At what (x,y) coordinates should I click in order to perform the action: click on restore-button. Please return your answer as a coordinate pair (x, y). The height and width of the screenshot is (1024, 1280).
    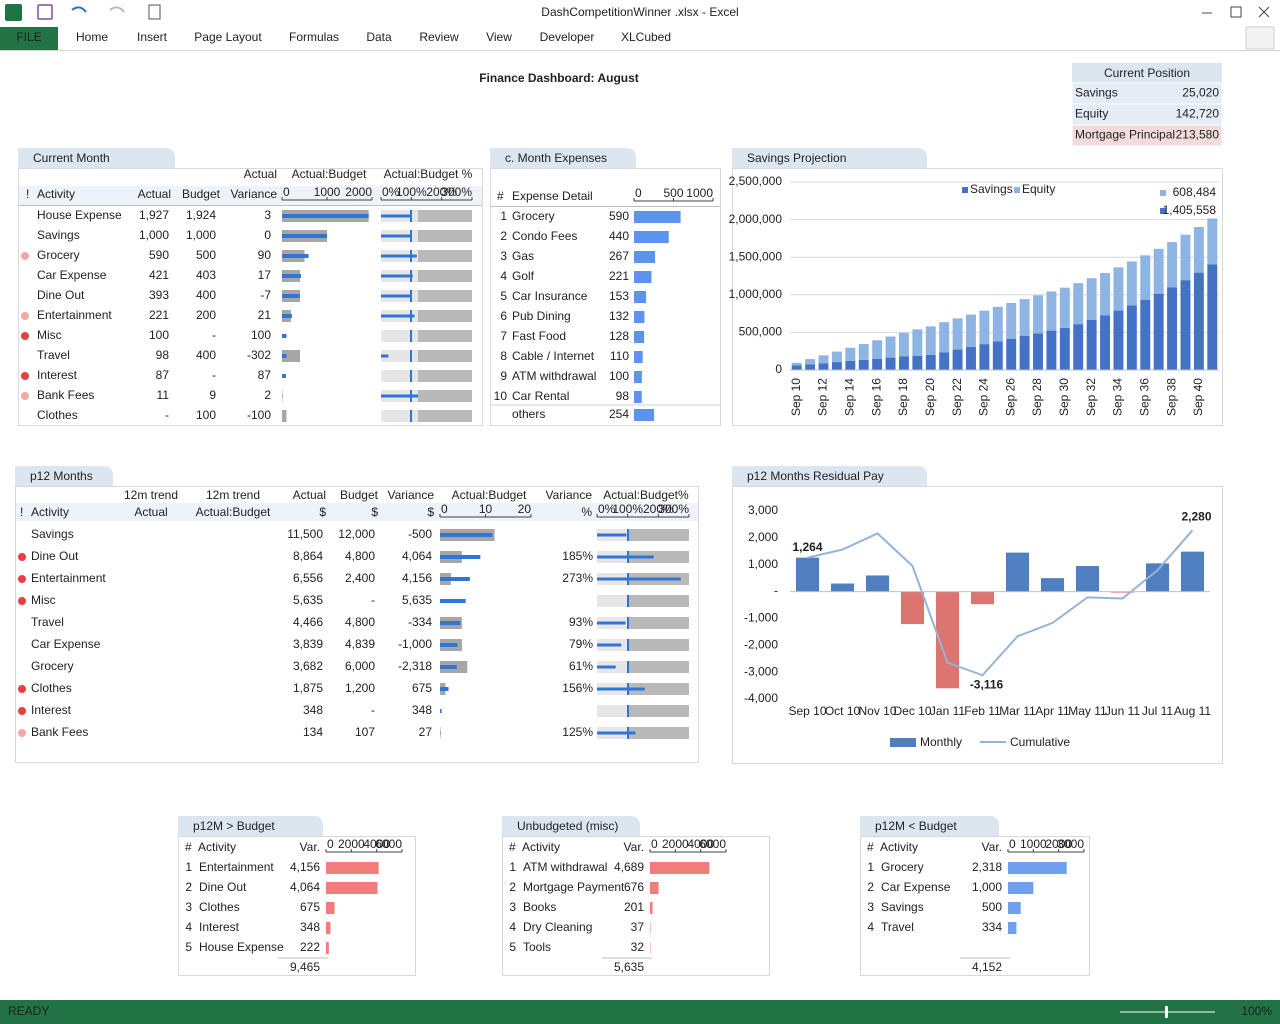
    Looking at the image, I should click on (1236, 12).